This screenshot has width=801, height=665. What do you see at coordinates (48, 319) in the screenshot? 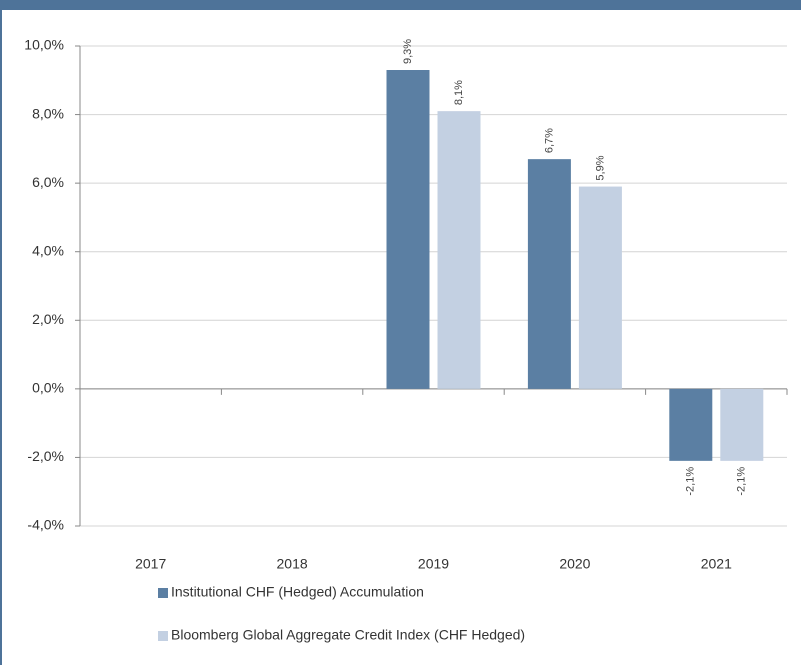
I see `y-tick-label: 2,0%` at bounding box center [48, 319].